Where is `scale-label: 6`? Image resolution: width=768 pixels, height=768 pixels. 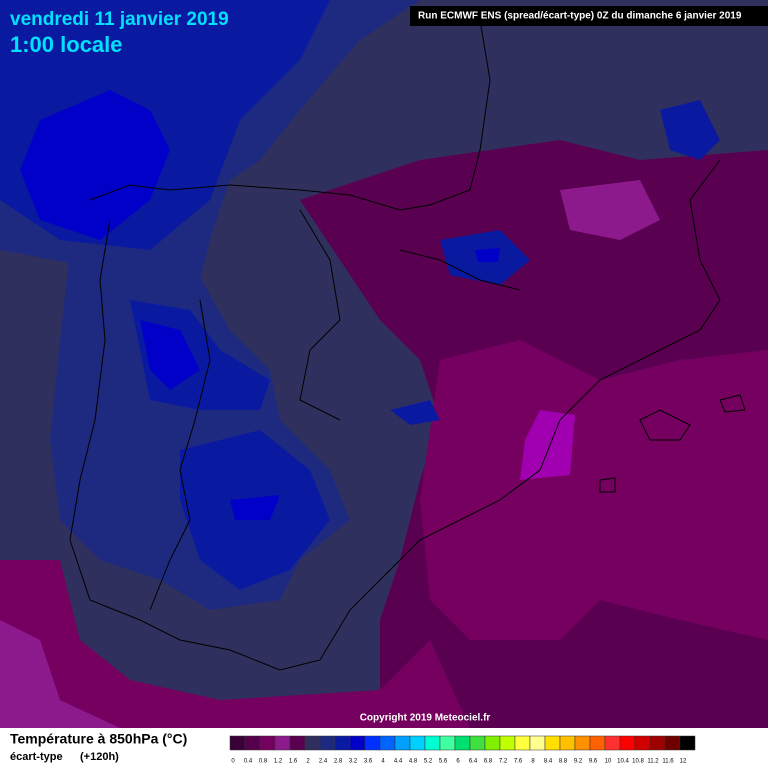
scale-label: 6 is located at coordinates (458, 762).